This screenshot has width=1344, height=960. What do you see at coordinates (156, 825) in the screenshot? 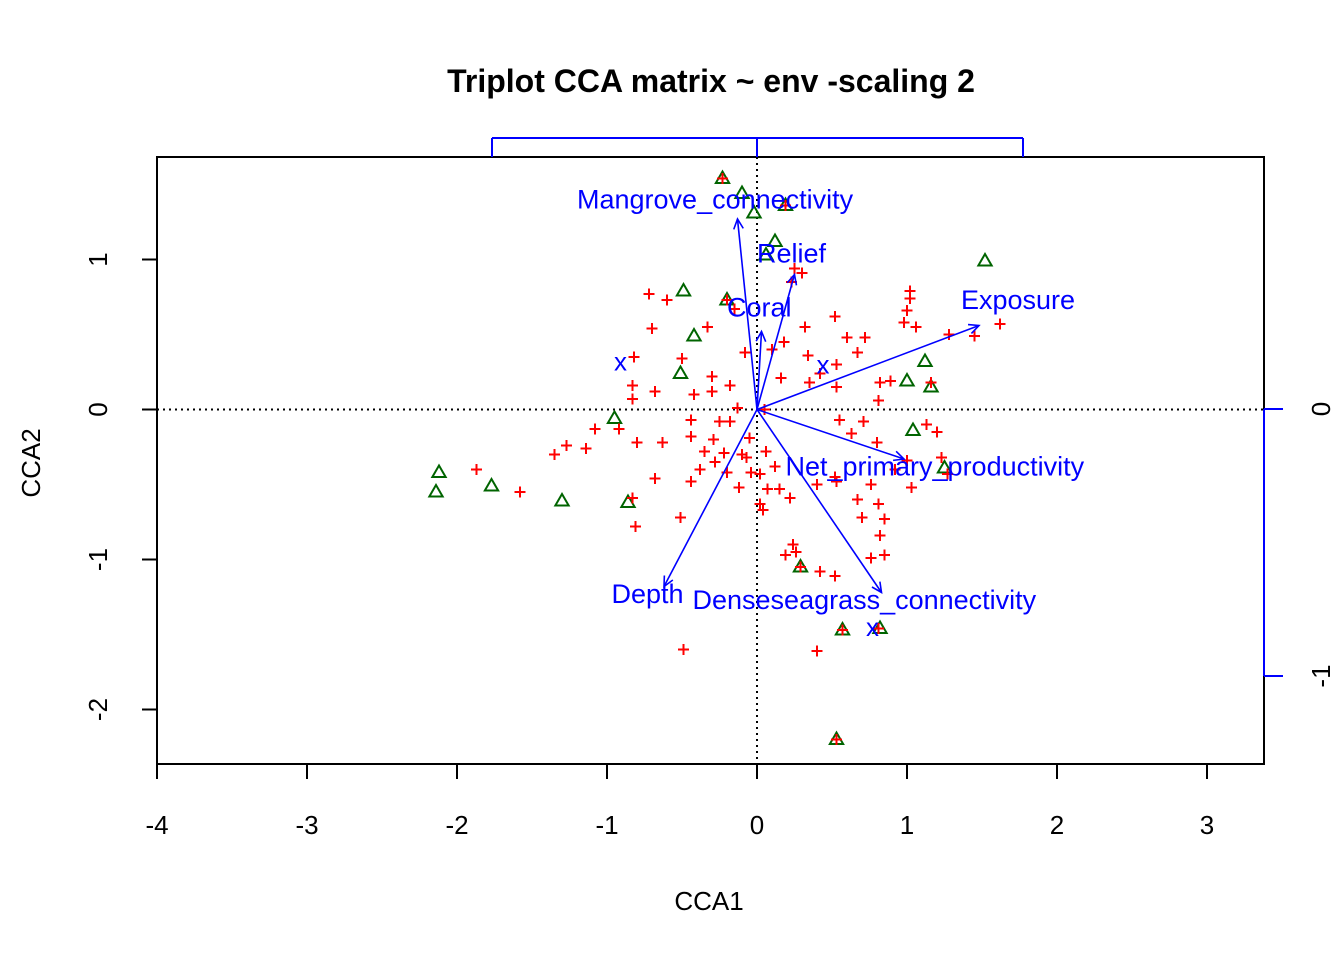
I see `x-tick-label: -4` at bounding box center [156, 825].